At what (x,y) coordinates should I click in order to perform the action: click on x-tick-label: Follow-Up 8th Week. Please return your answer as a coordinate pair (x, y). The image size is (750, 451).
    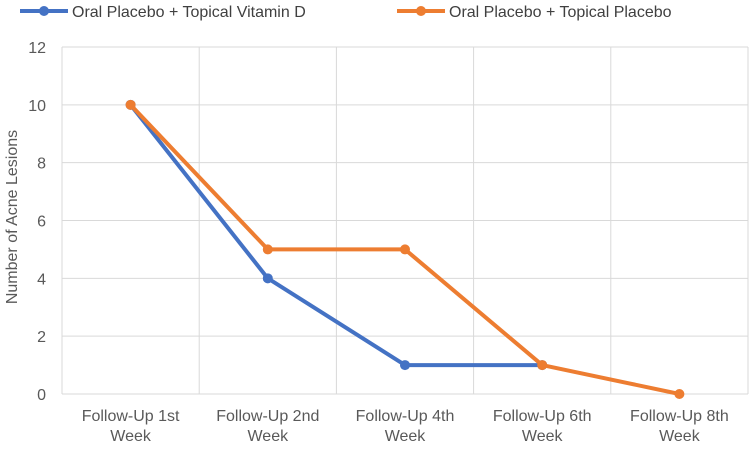
    Looking at the image, I should click on (679, 426).